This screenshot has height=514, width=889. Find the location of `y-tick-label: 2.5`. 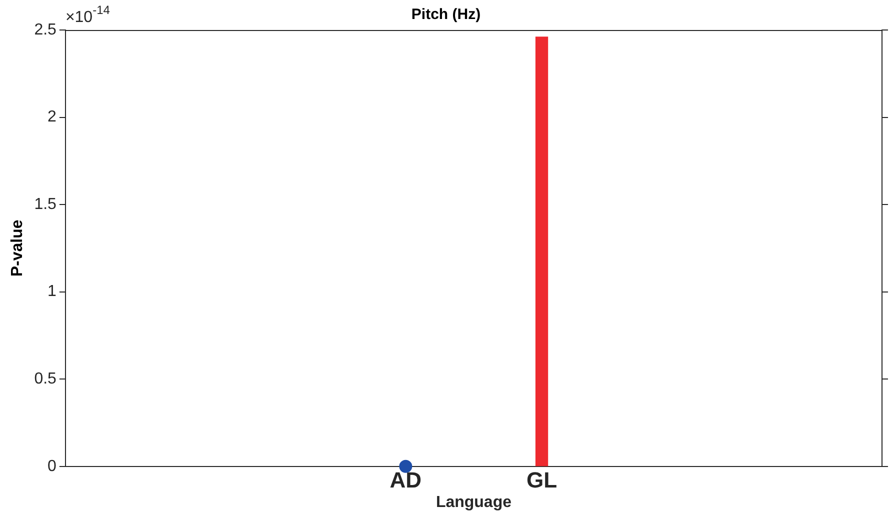

y-tick-label: 2.5 is located at coordinates (45, 29).